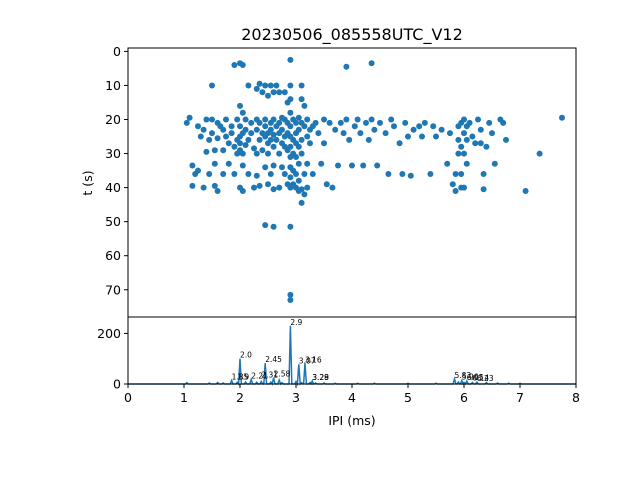  Describe the element at coordinates (475, 377) in the screenshot. I see `peak-label: 6.05` at that location.